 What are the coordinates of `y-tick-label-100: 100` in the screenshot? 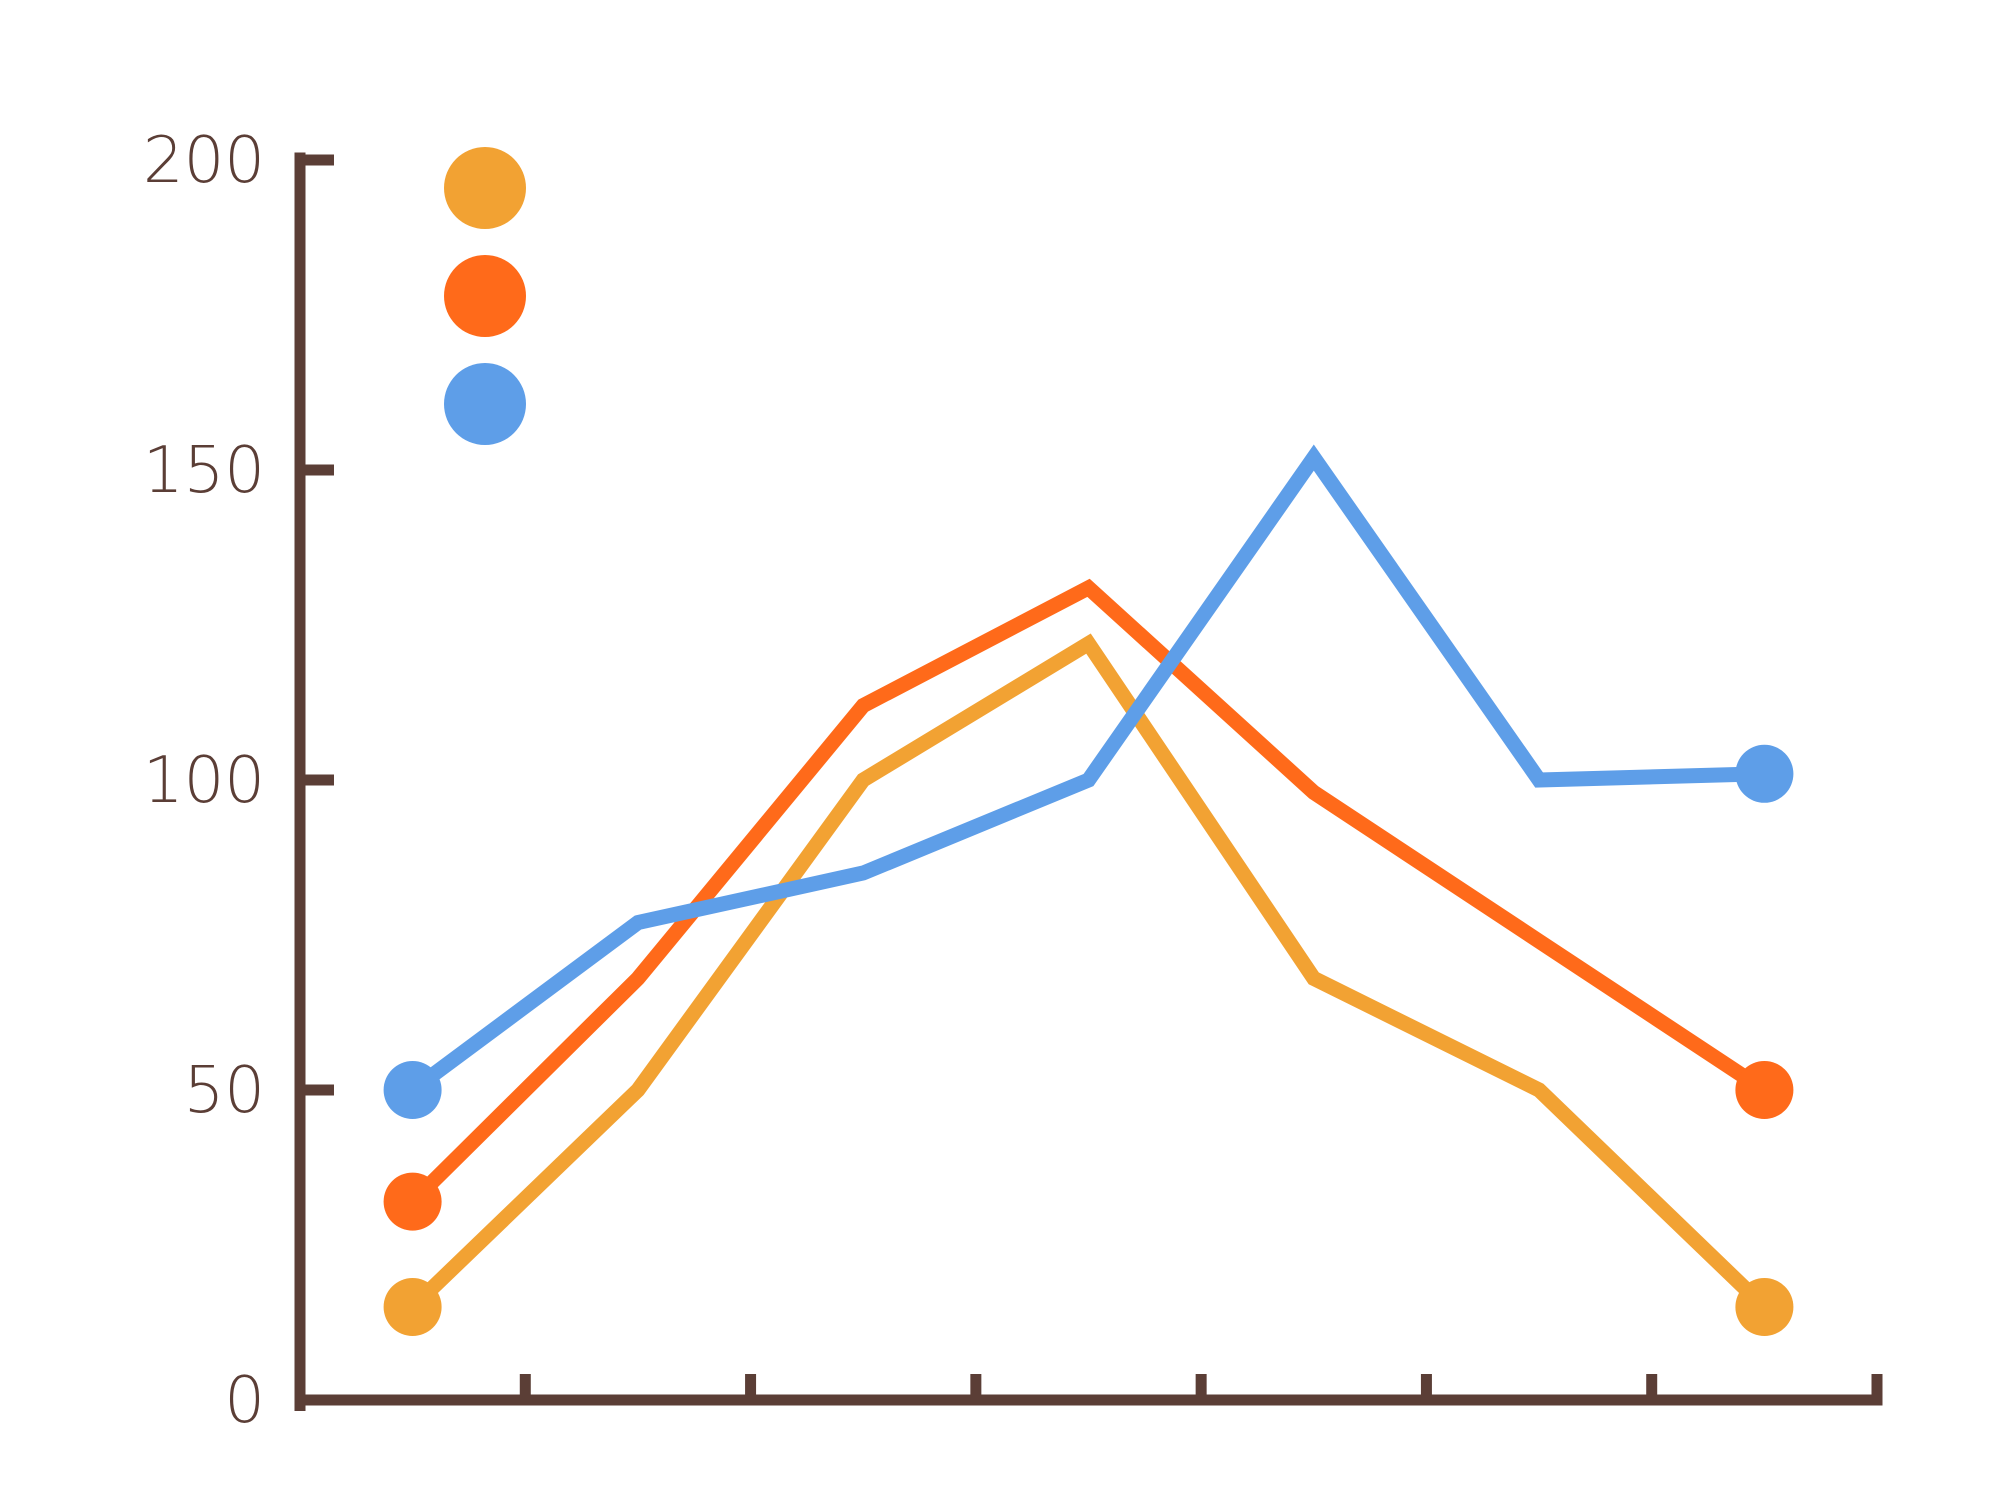 It's located at (204, 781).